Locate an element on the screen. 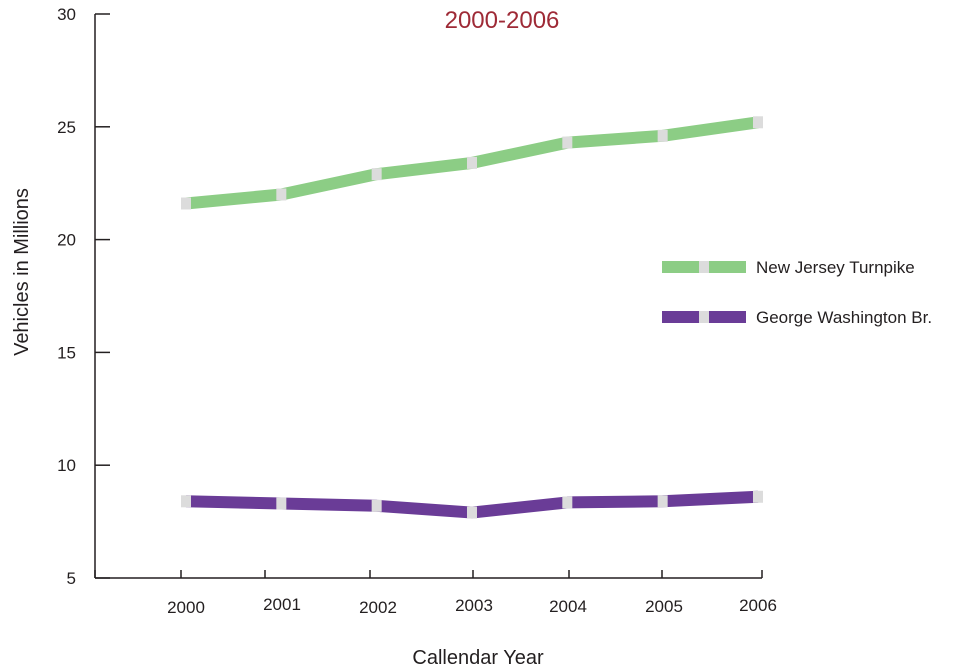 This screenshot has width=964, height=670. x-tick-label: 2006 is located at coordinates (758, 605).